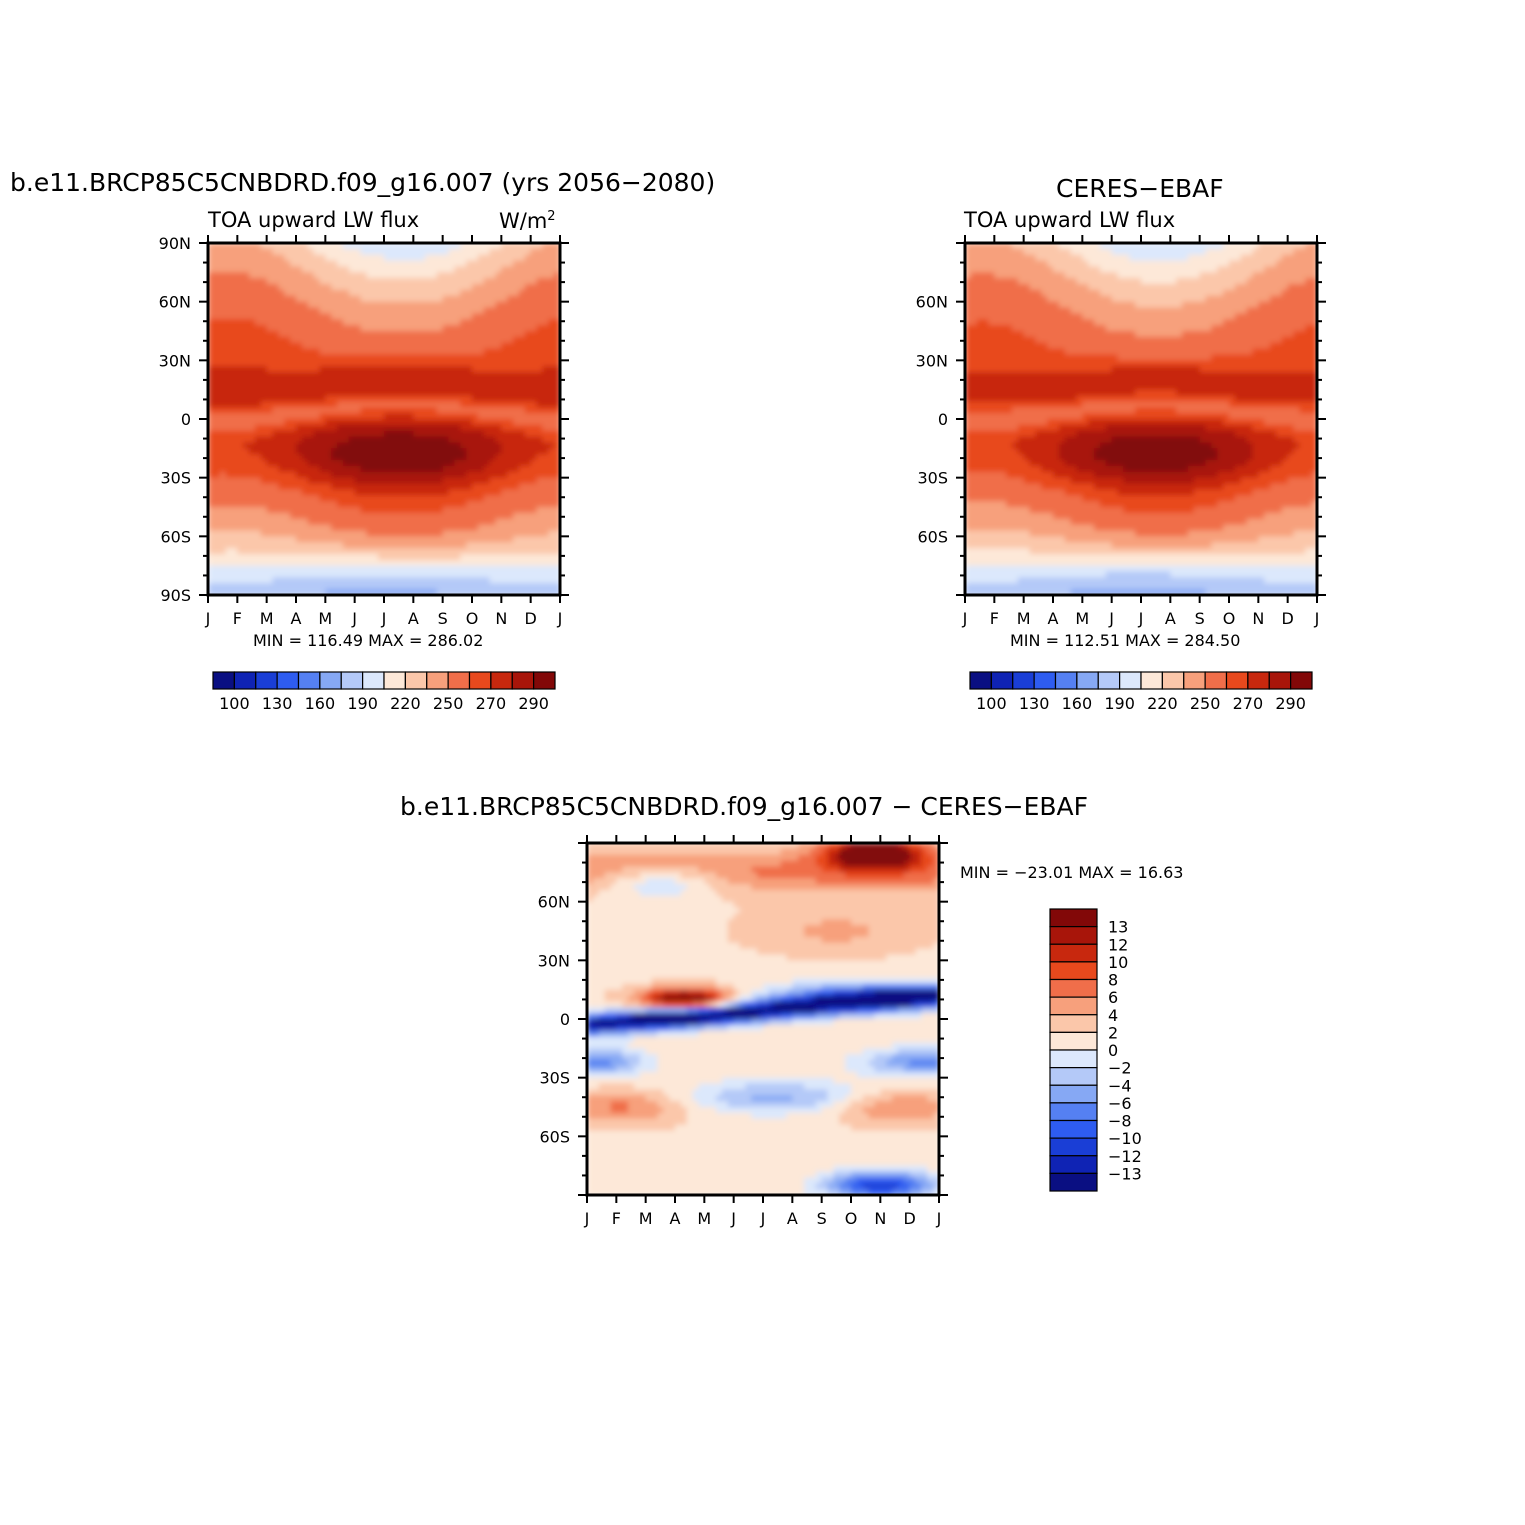  Describe the element at coordinates (1120, 1085) in the screenshot. I see `colorbar-label: −4` at that location.